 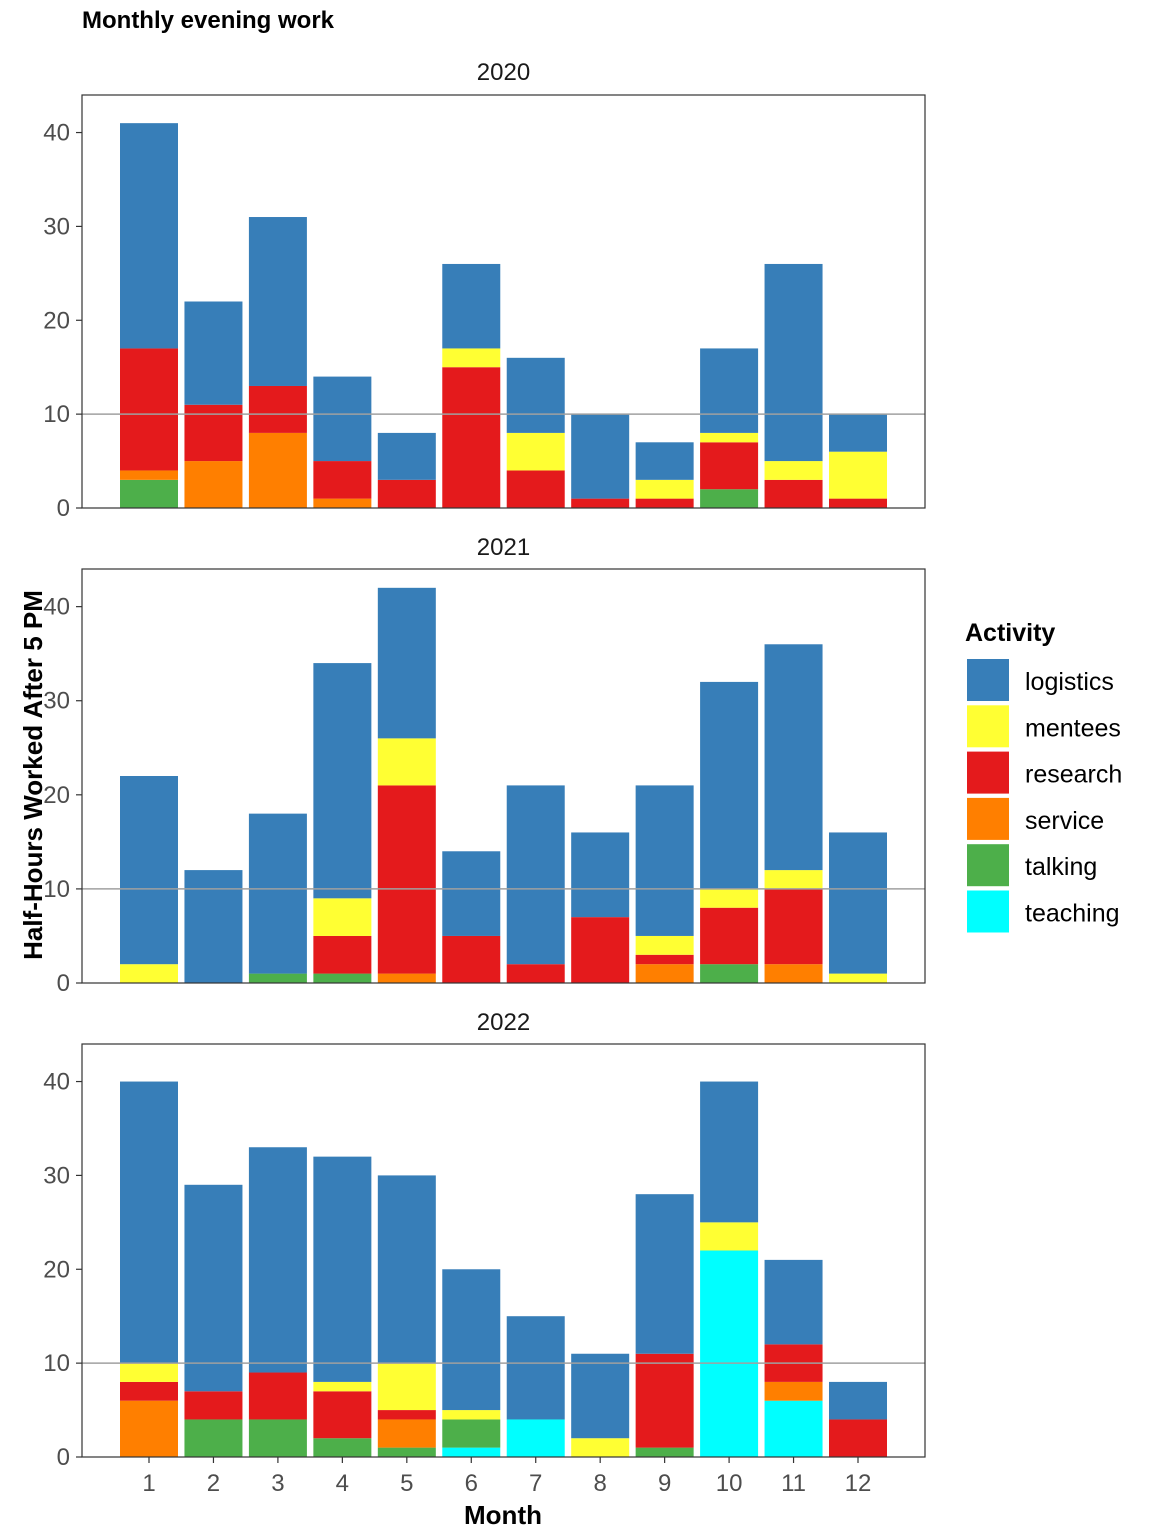 What do you see at coordinates (988, 865) in the screenshot?
I see `legend-key-talking` at bounding box center [988, 865].